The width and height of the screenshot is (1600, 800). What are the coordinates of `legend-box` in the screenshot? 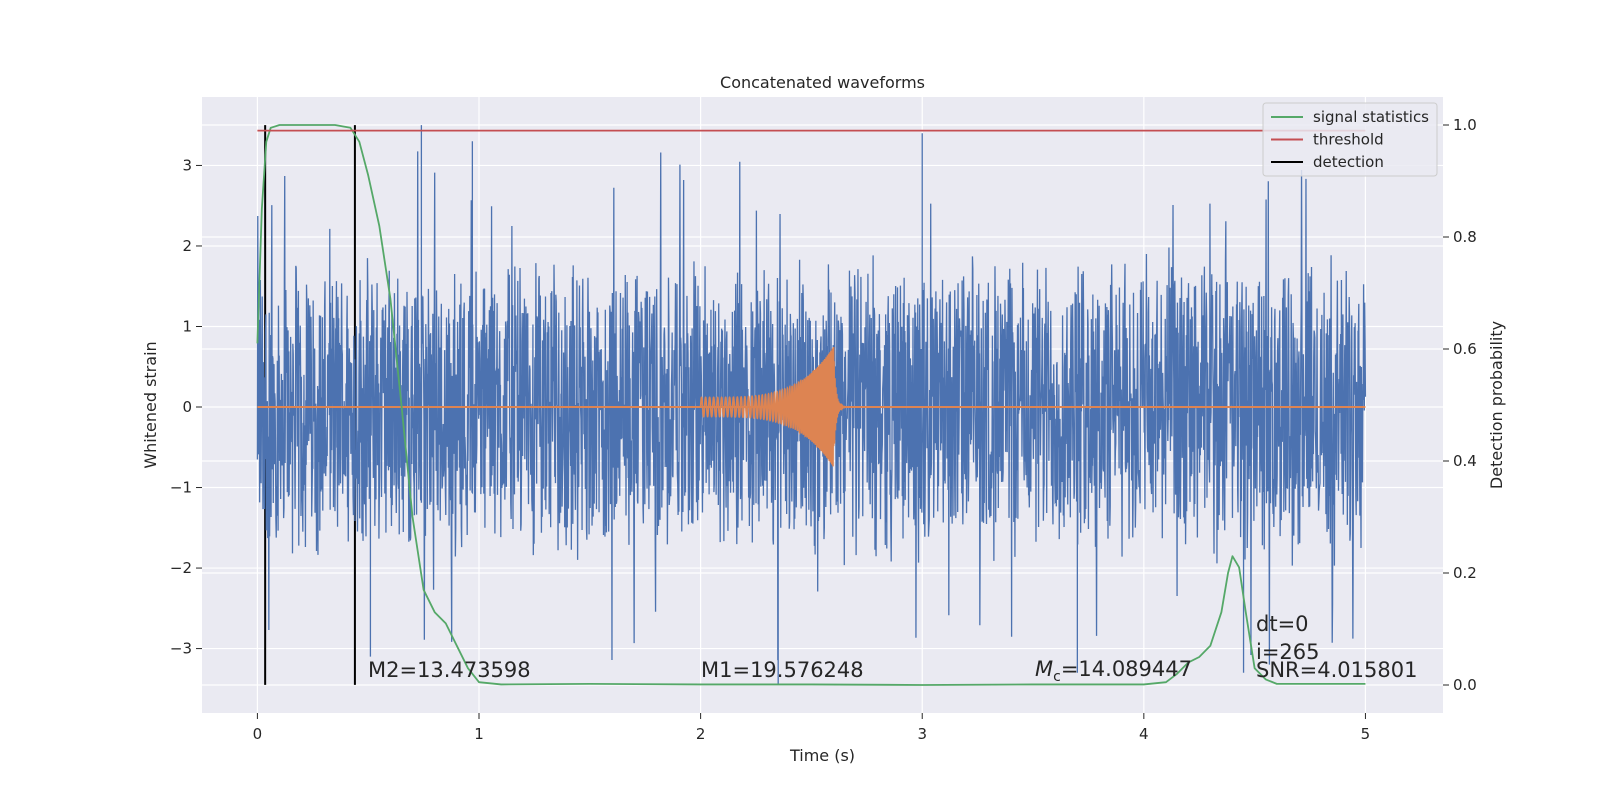 It's located at (1350, 139).